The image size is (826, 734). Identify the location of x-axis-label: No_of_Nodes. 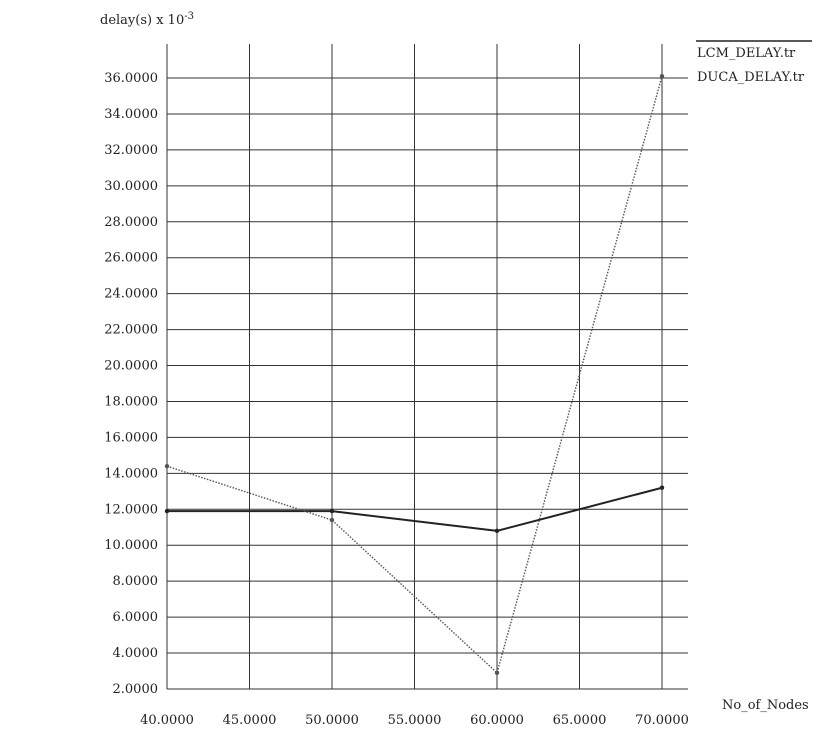
(765, 705).